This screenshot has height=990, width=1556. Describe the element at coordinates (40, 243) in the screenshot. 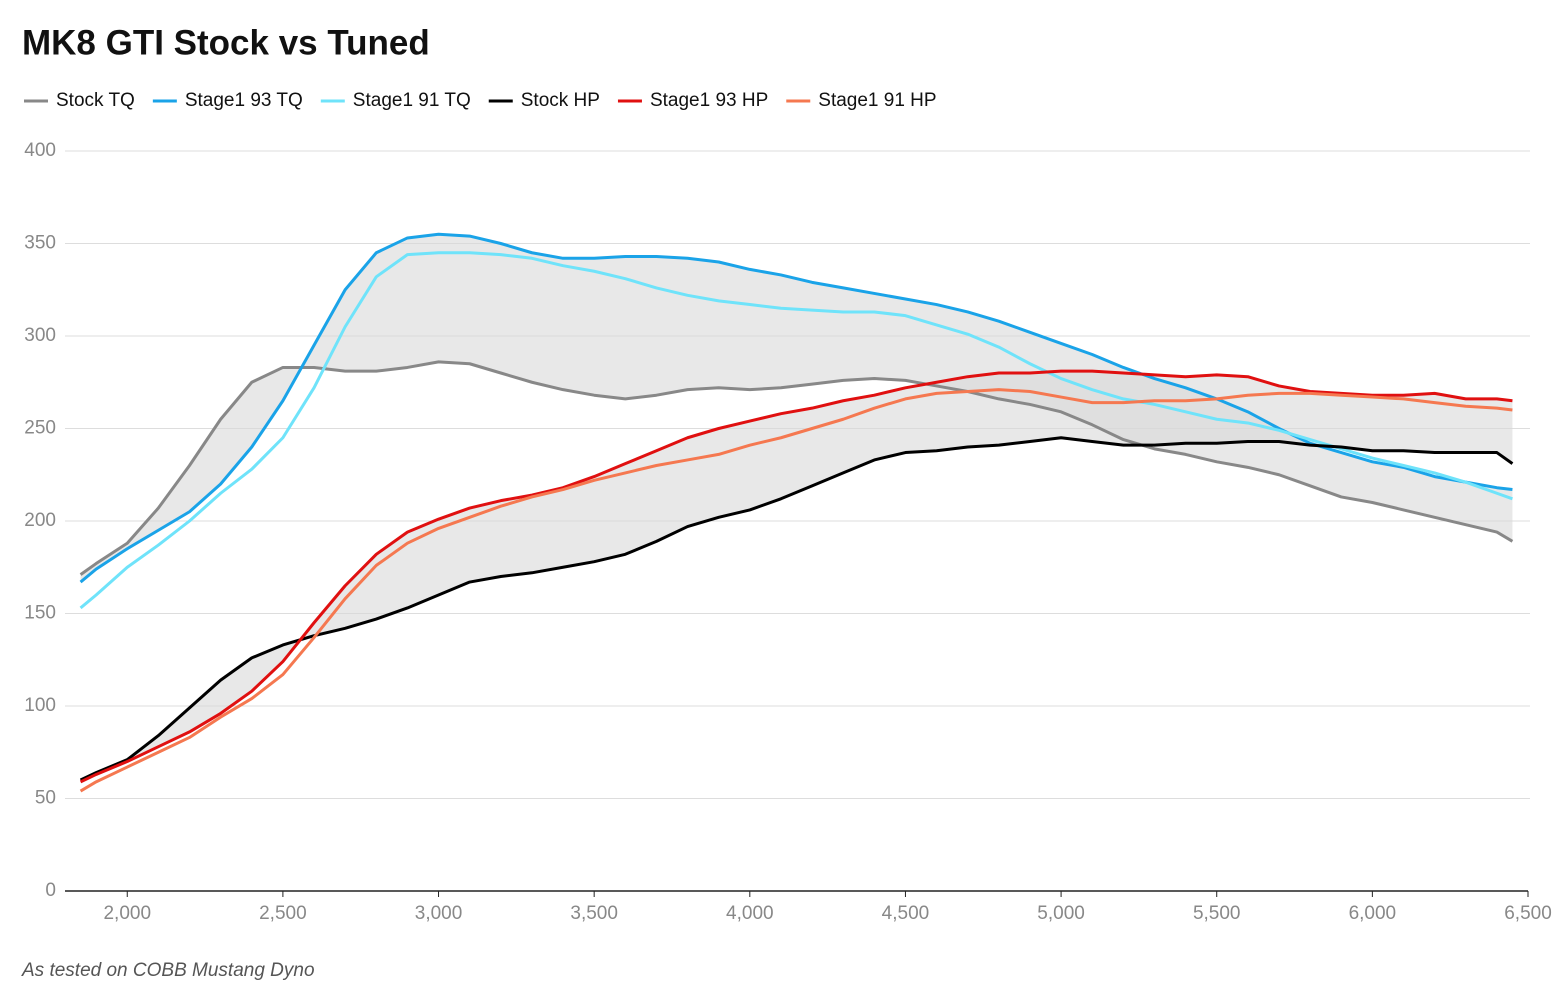

I see `y-tick-label: 350` at that location.